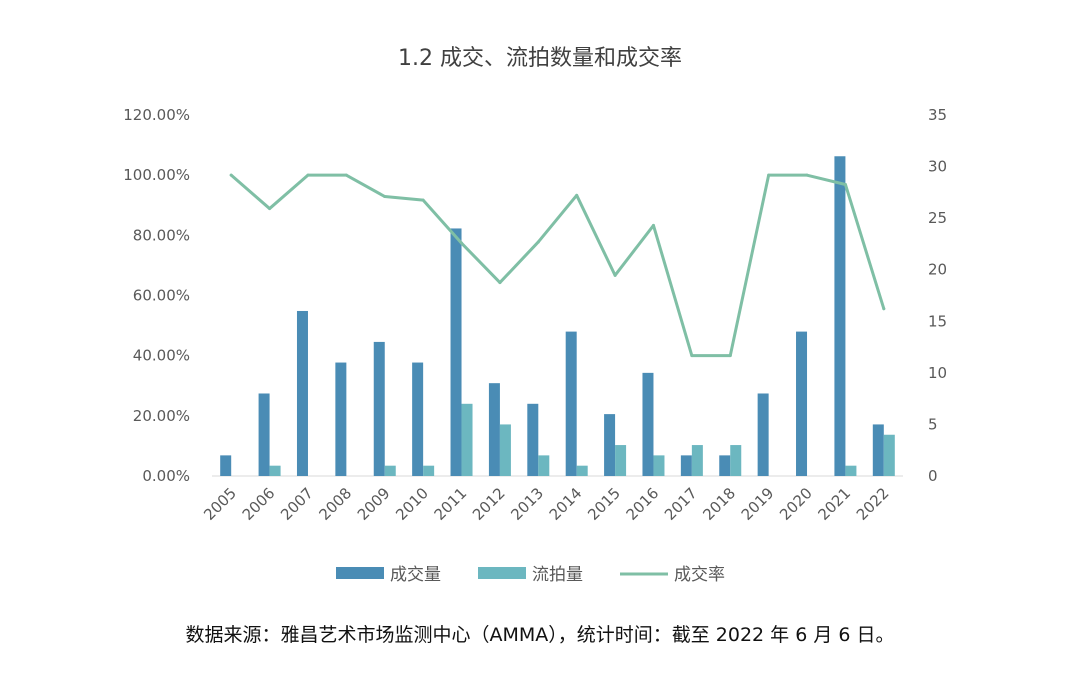 This screenshot has height=681, width=1080. I want to click on x-tick-label: 2007, so click(297, 504).